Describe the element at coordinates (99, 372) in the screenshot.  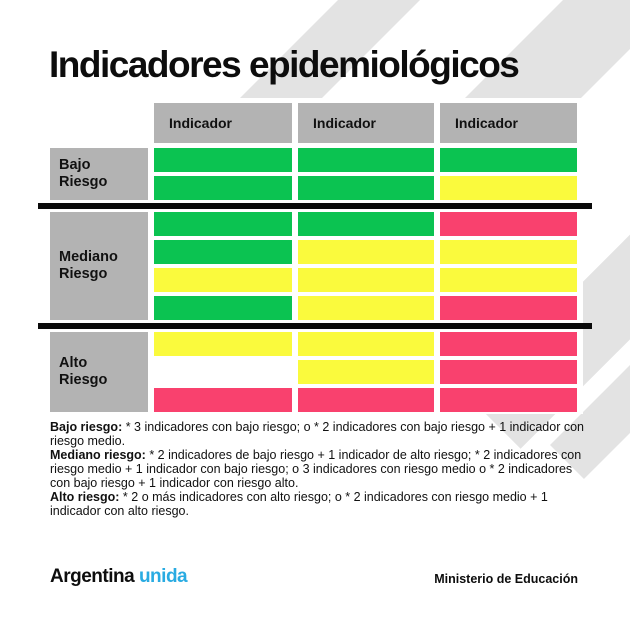
I see `row-group-label: Alto Riesgo` at that location.